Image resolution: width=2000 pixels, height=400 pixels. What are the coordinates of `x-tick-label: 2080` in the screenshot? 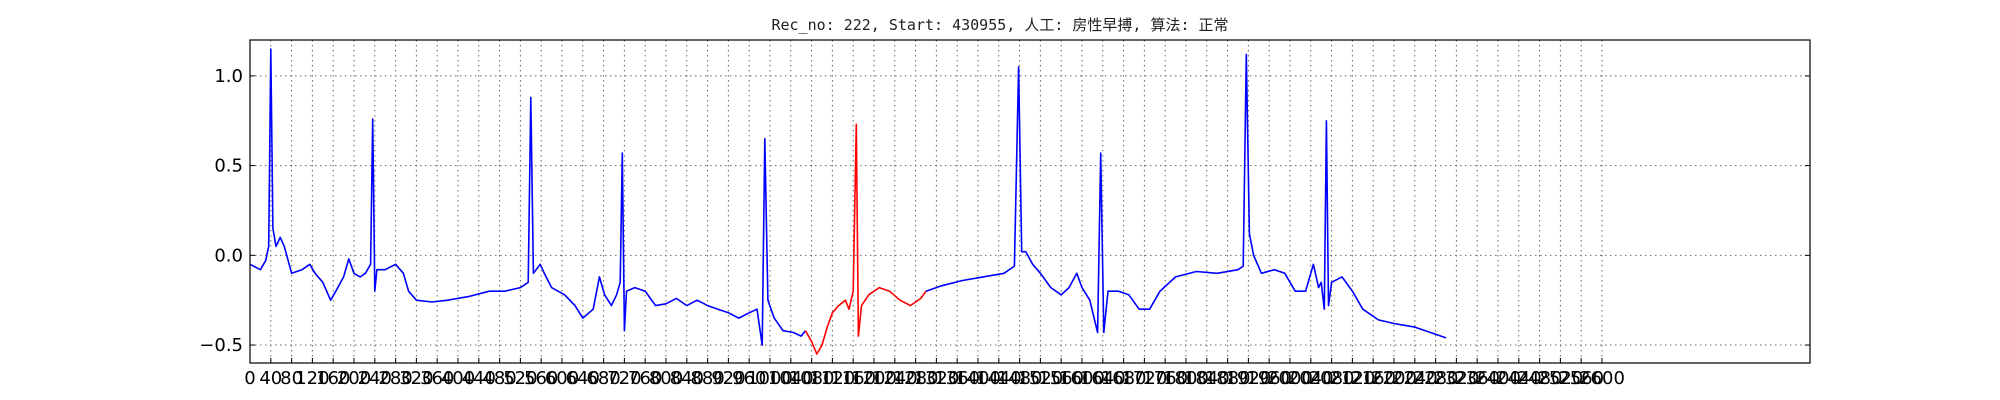 It's located at (1332, 378).